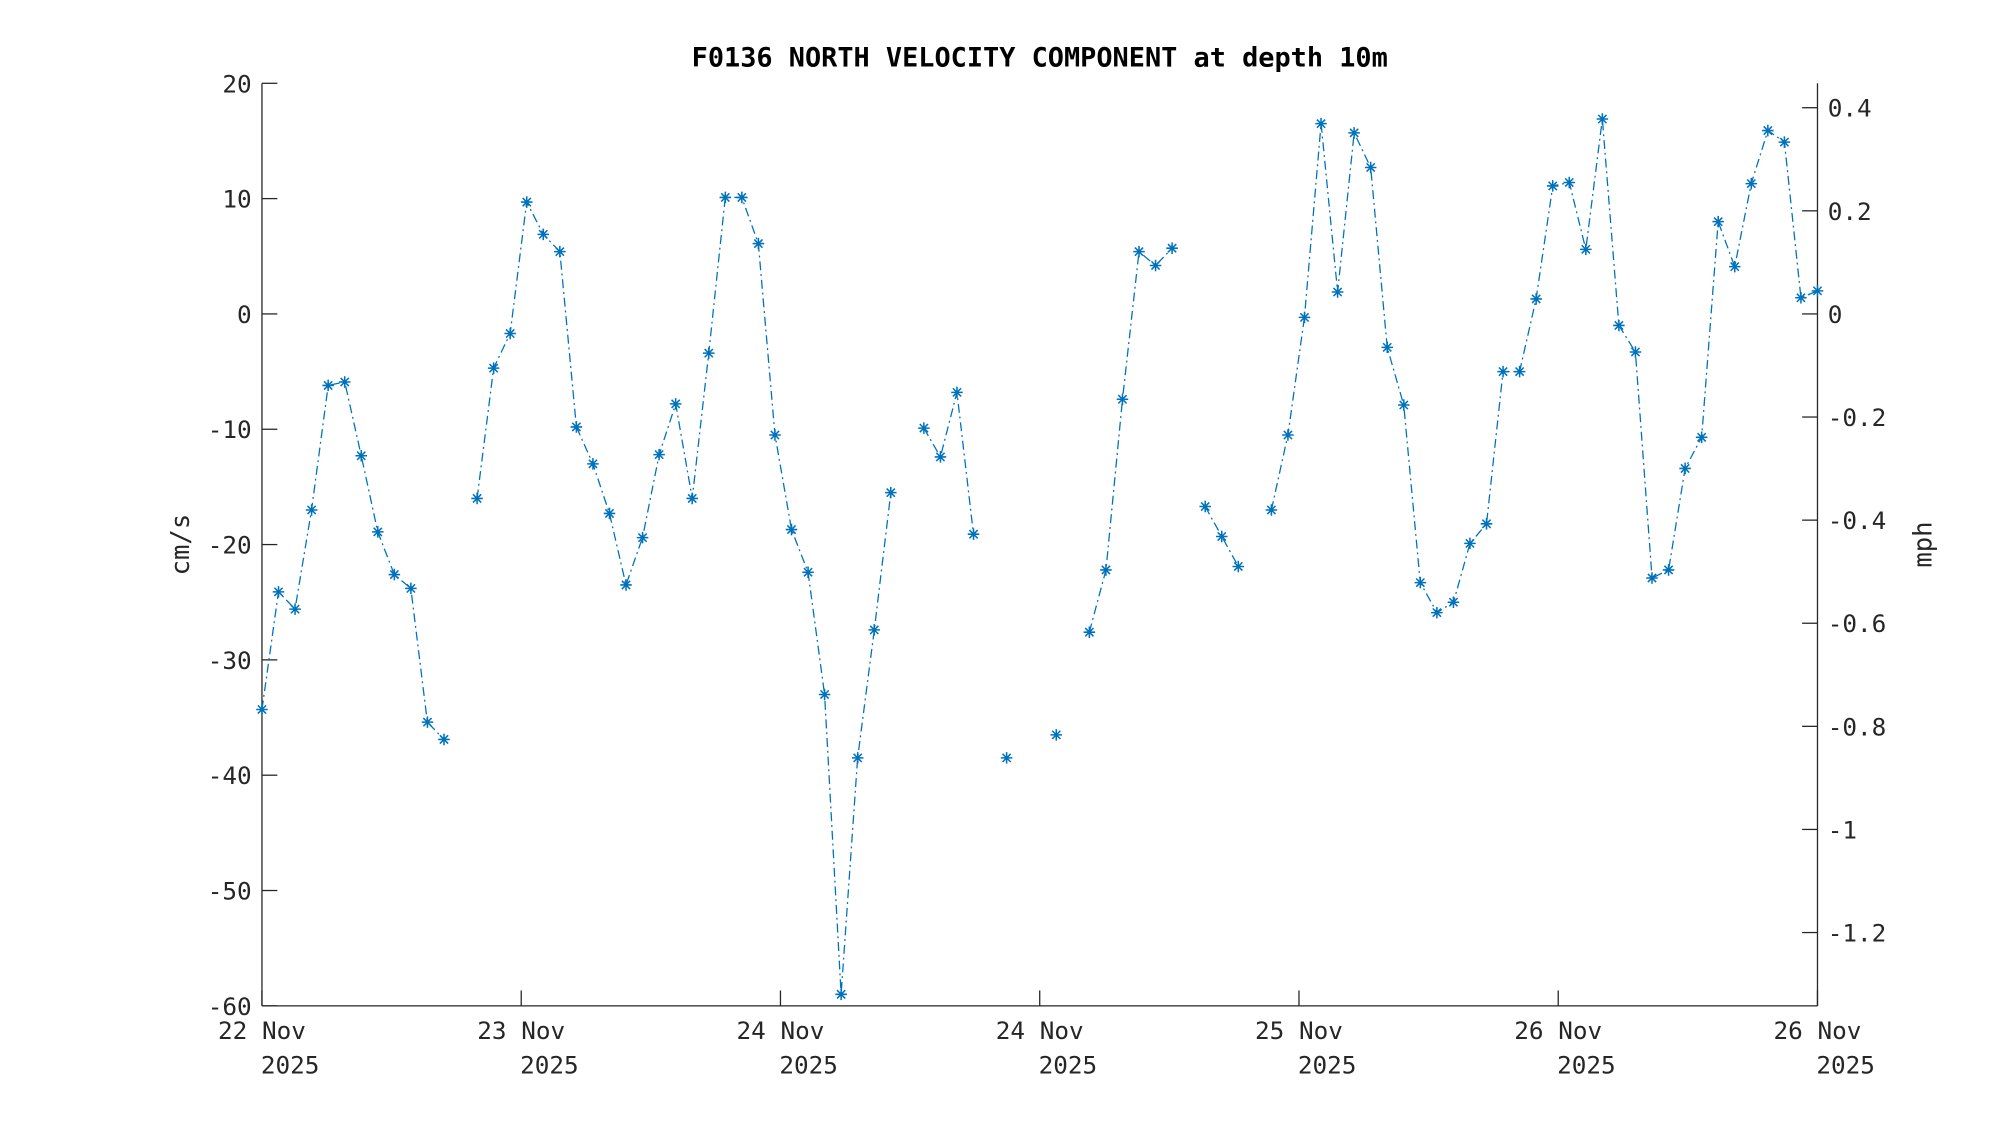  What do you see at coordinates (230, 890) in the screenshot?
I see `y-tick-label: -50` at bounding box center [230, 890].